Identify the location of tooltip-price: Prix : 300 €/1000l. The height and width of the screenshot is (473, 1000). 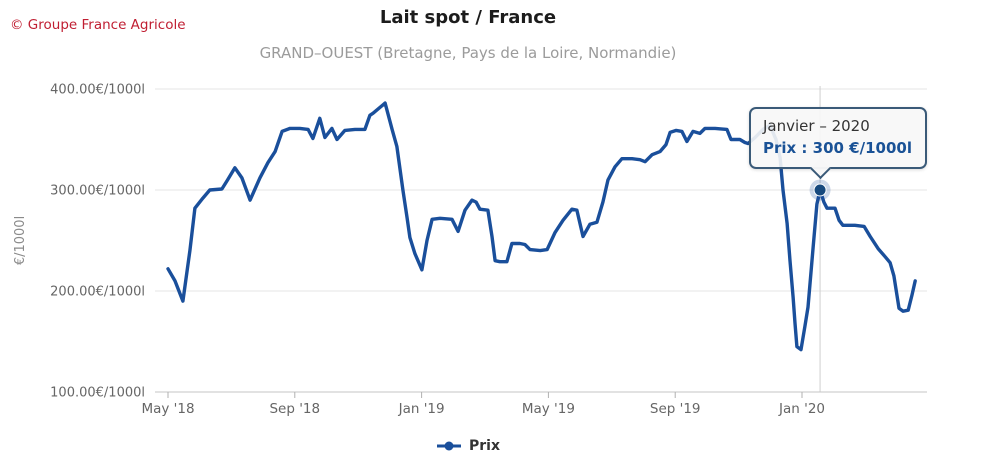
(837, 148).